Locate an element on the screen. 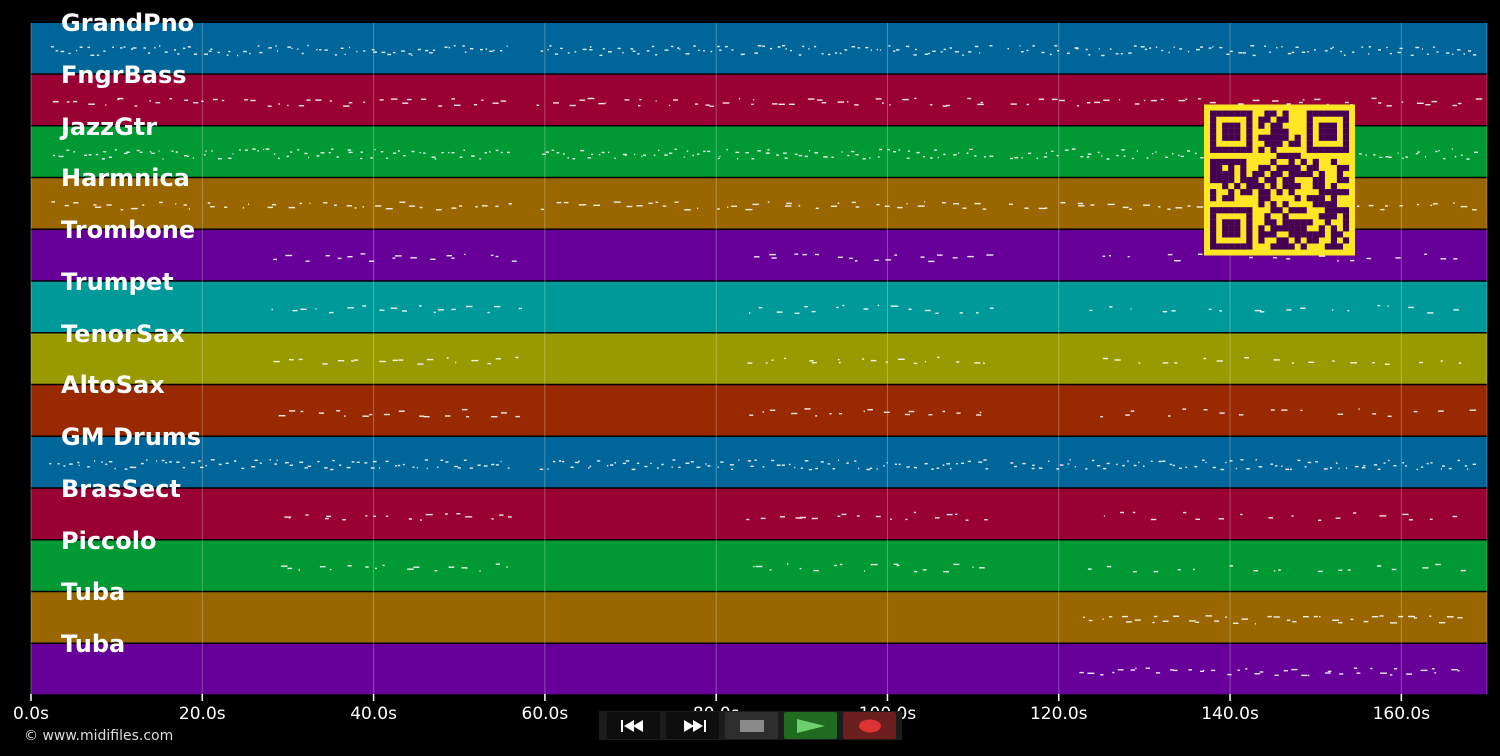 This screenshot has height=756, width=1500. record-icon is located at coordinates (869, 725).